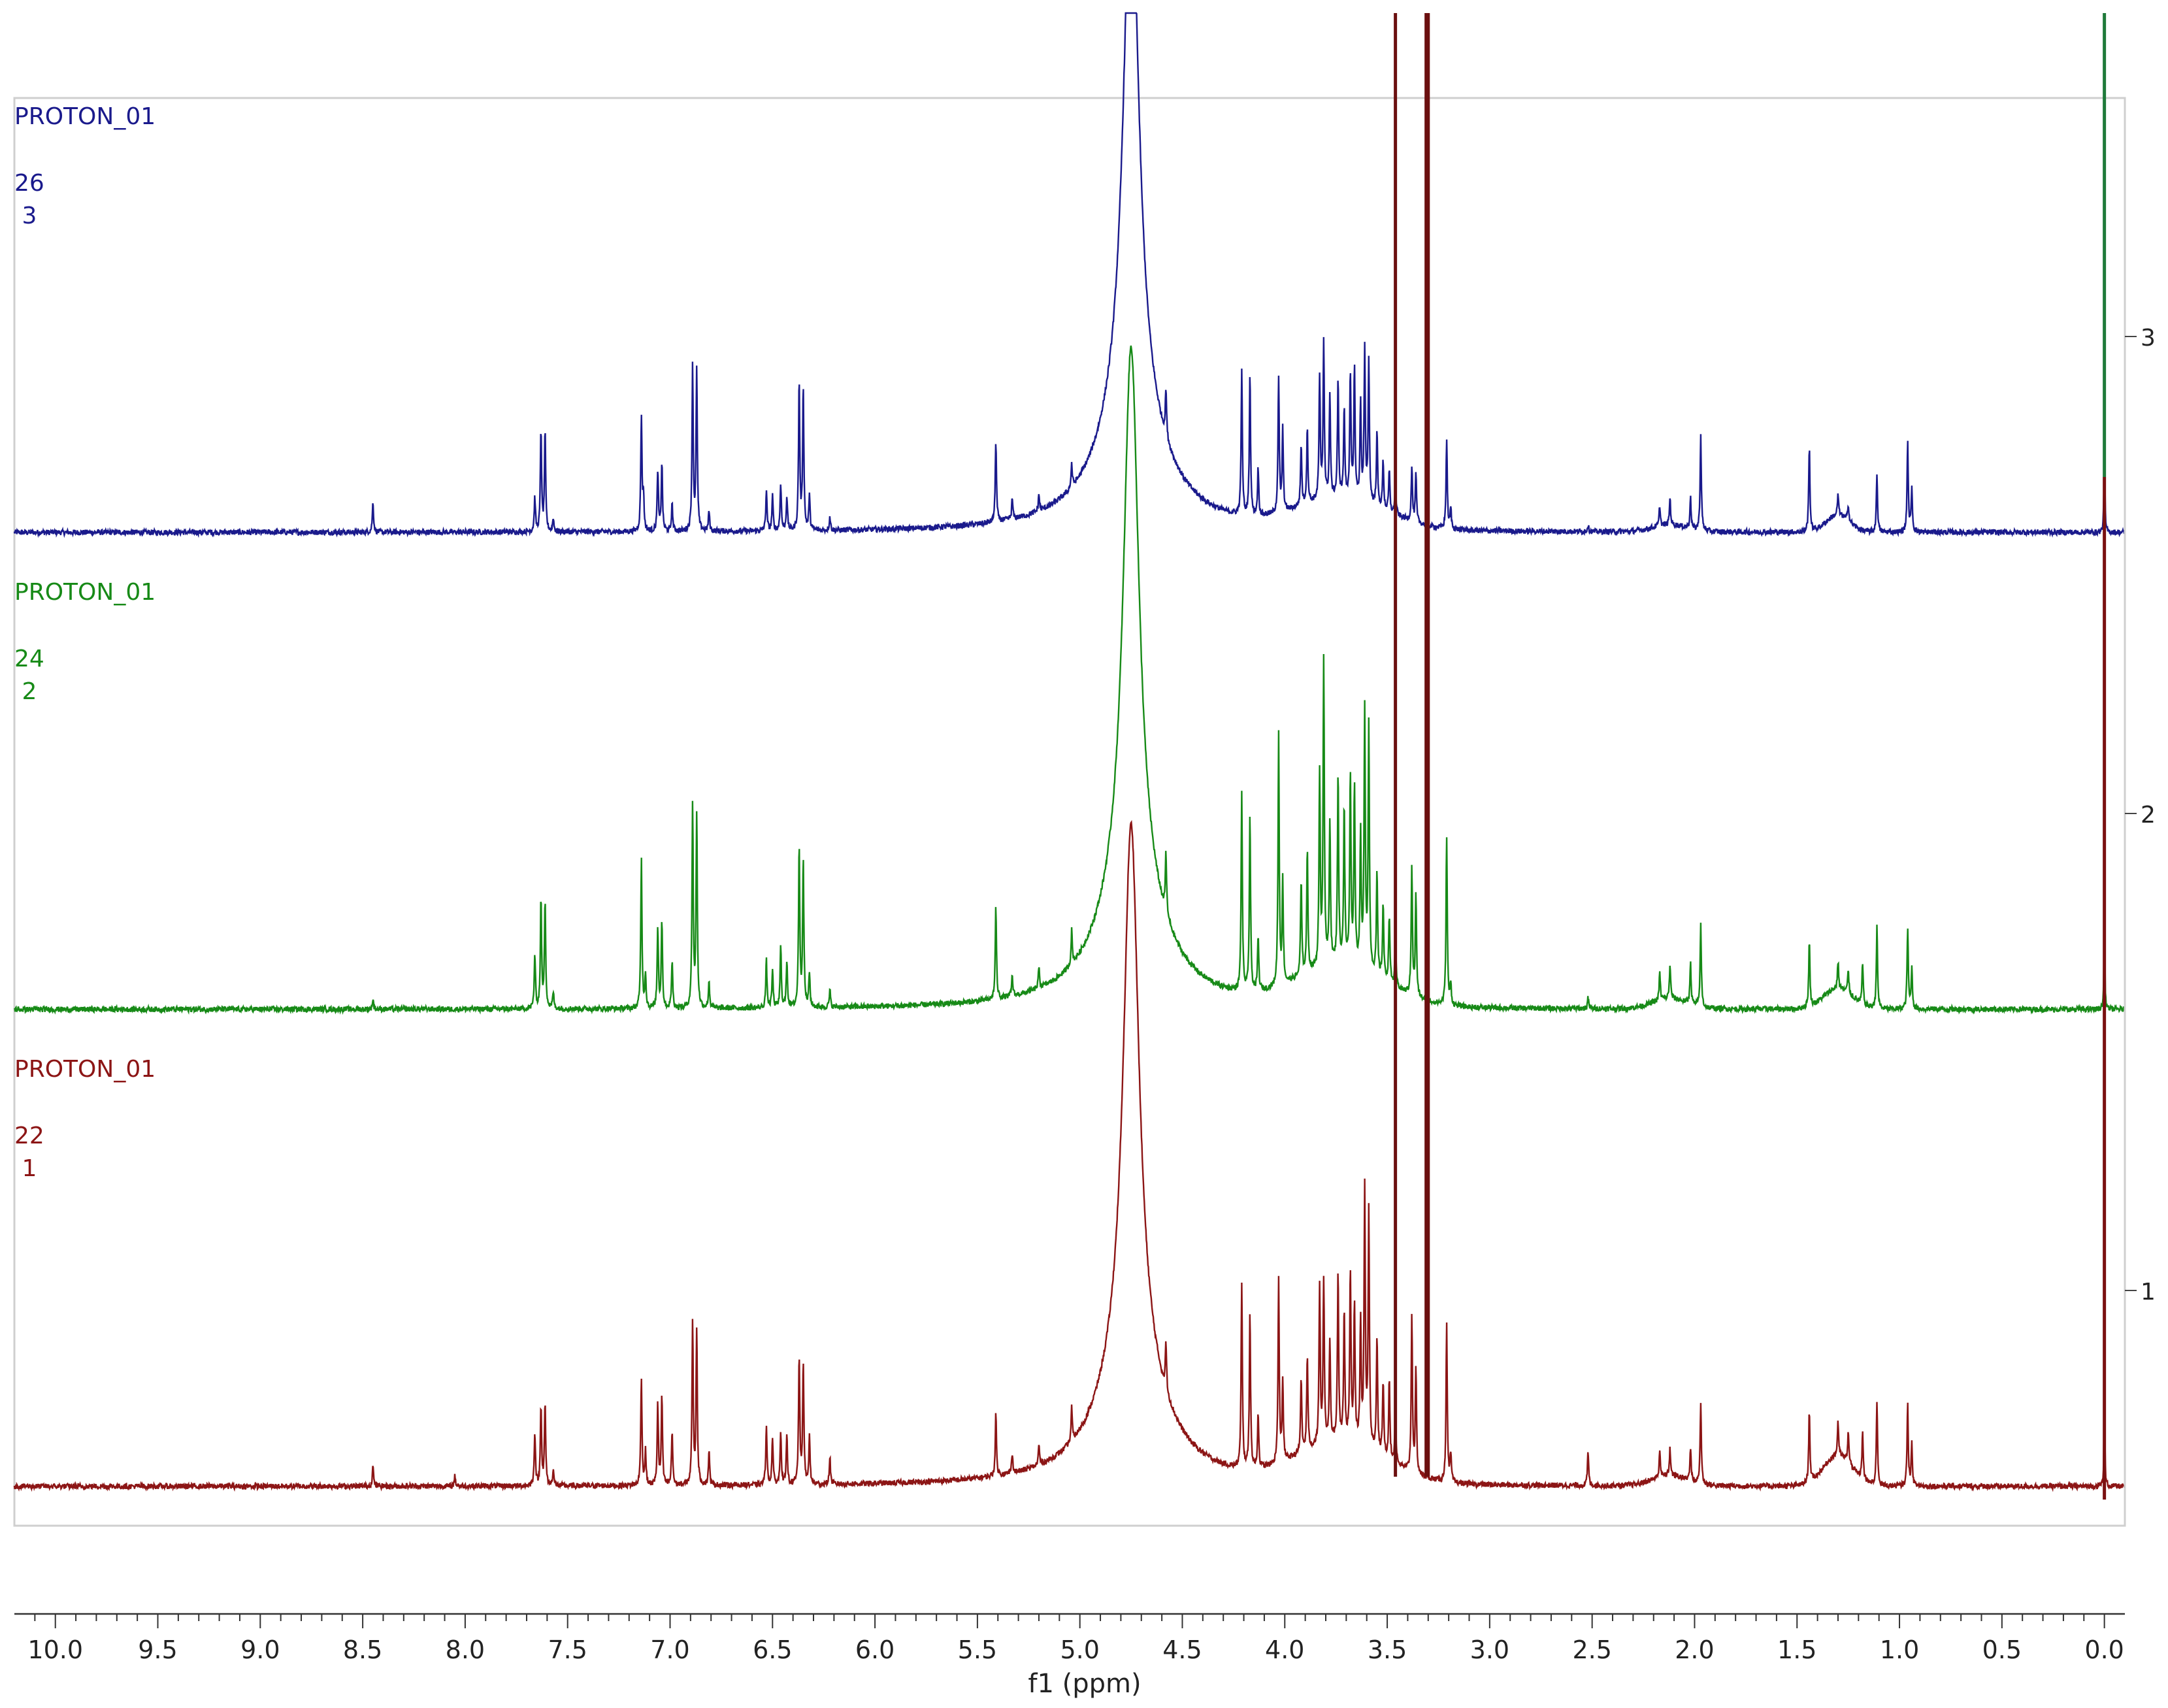 This screenshot has height=1708, width=2168. I want to click on legends-group: PROTON_01 26 3 PROTON_01 24 2 PROTON_01 22 1, so click(85, 642).